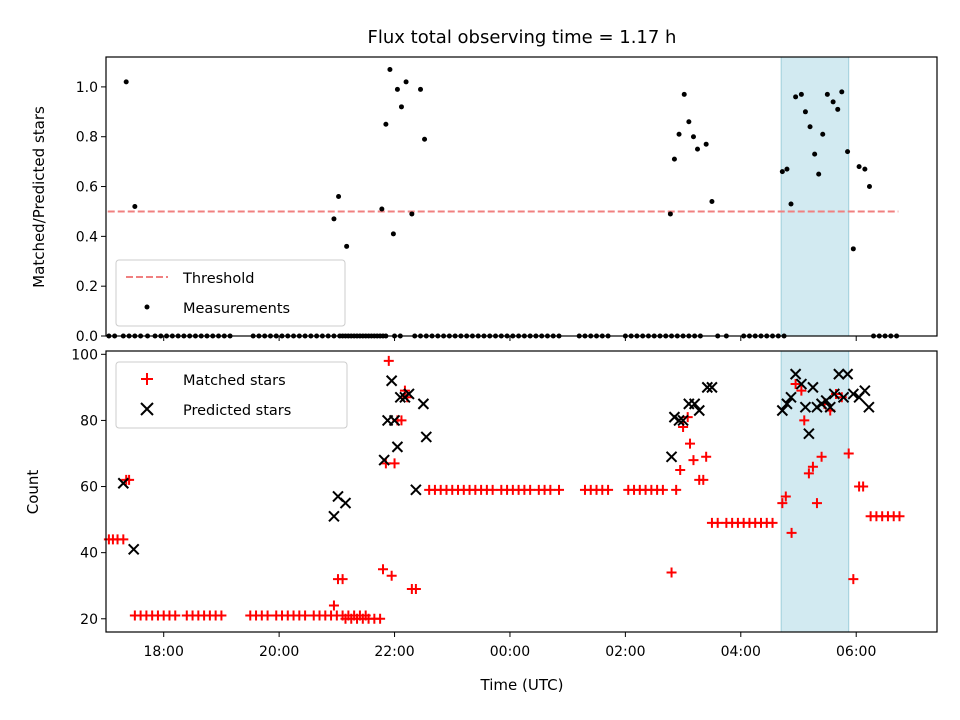 This screenshot has height=720, width=960. Describe the element at coordinates (89, 554) in the screenshot. I see `y-tick-label: 40` at that location.